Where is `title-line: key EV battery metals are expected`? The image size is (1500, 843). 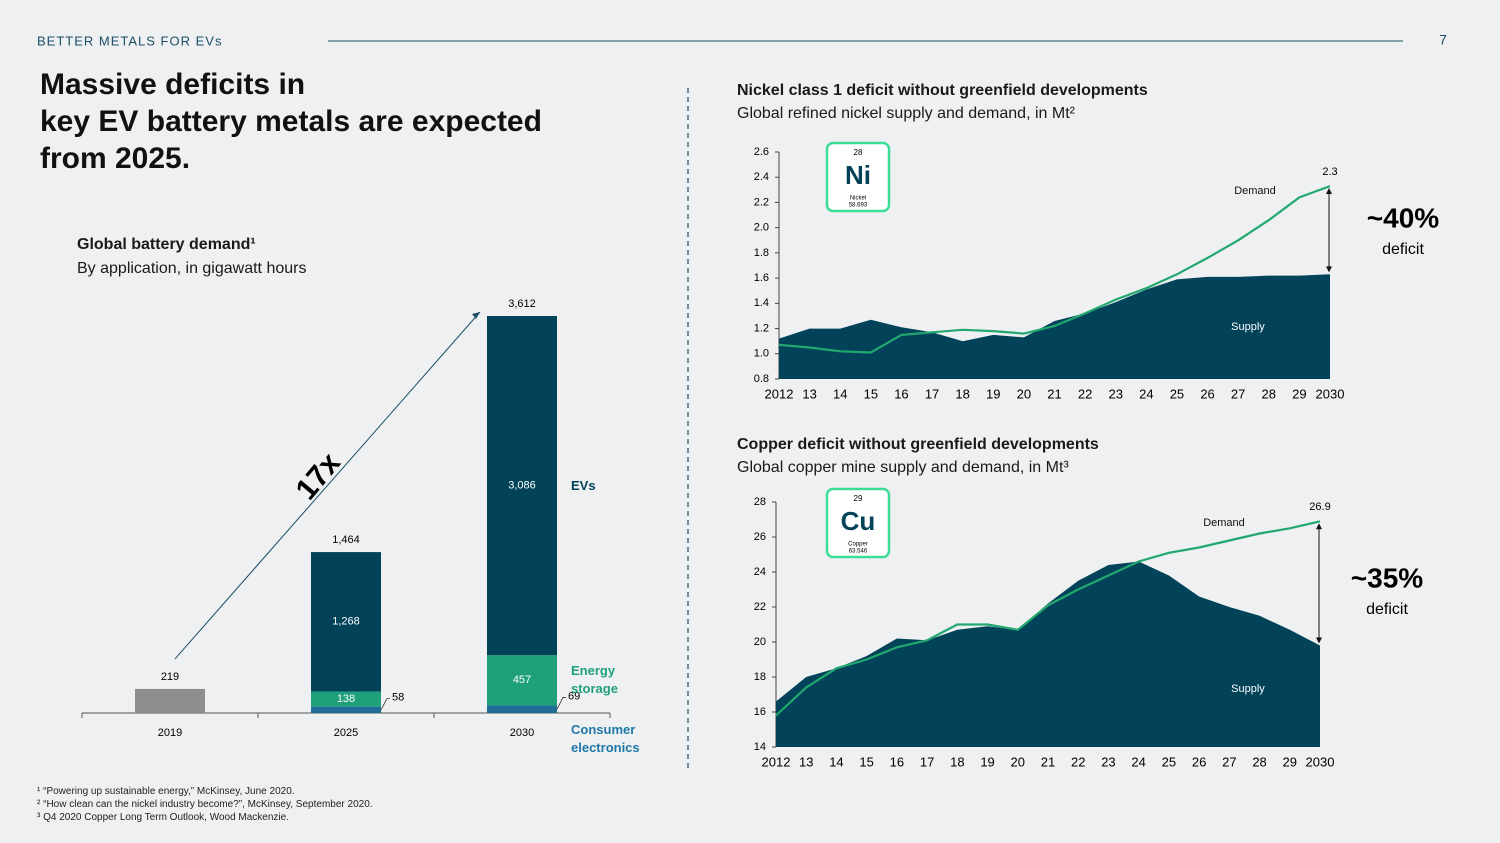
title-line: key EV battery metals are expected is located at coordinates (291, 121).